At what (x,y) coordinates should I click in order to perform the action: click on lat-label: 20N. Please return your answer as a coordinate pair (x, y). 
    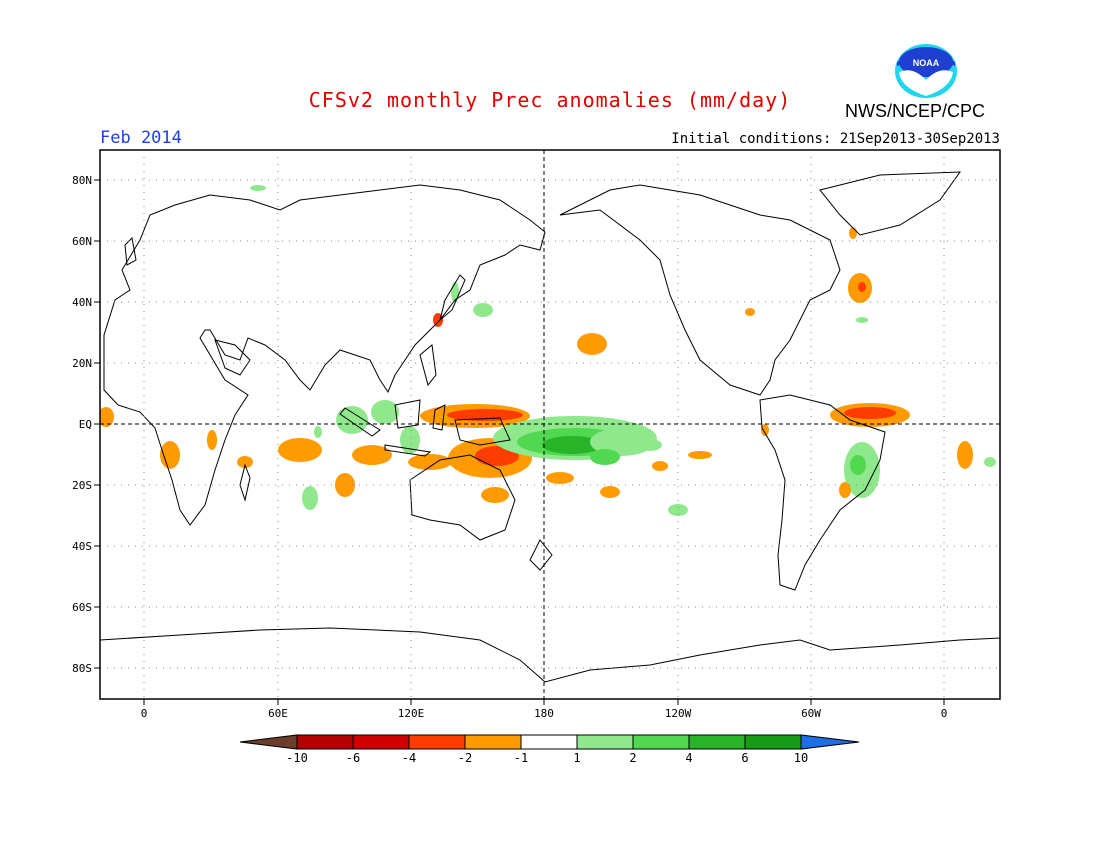
    Looking at the image, I should click on (82, 363).